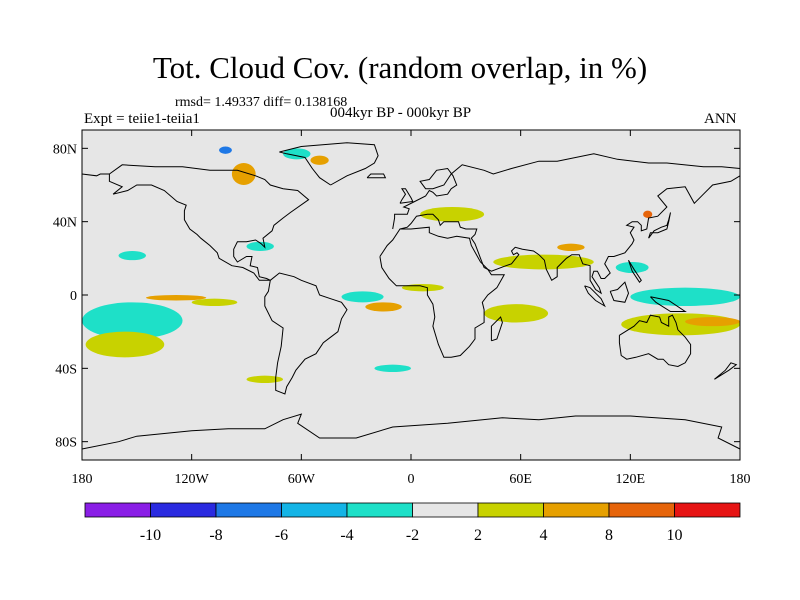 Image resolution: width=800 pixels, height=600 pixels. What do you see at coordinates (631, 479) in the screenshot?
I see `x-tick-label: 120E` at bounding box center [631, 479].